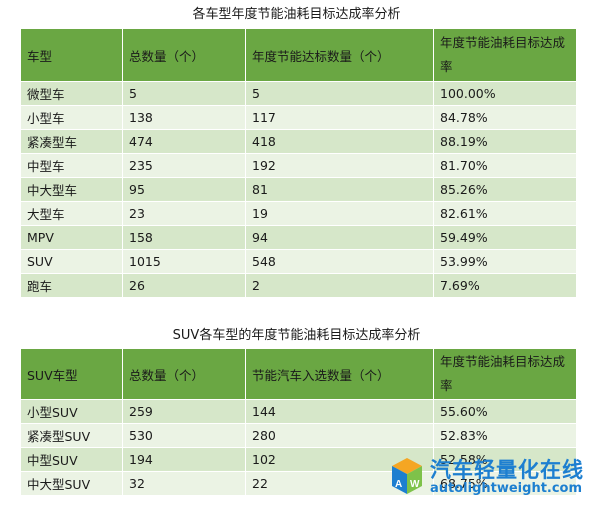 Image resolution: width=593 pixels, height=506 pixels. I want to click on table-cell: 中大型车, so click(71, 189).